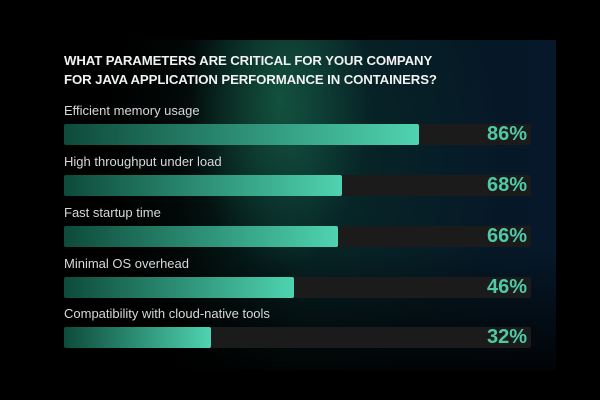 The image size is (600, 400). I want to click on bar-fill-throughput, so click(203, 185).